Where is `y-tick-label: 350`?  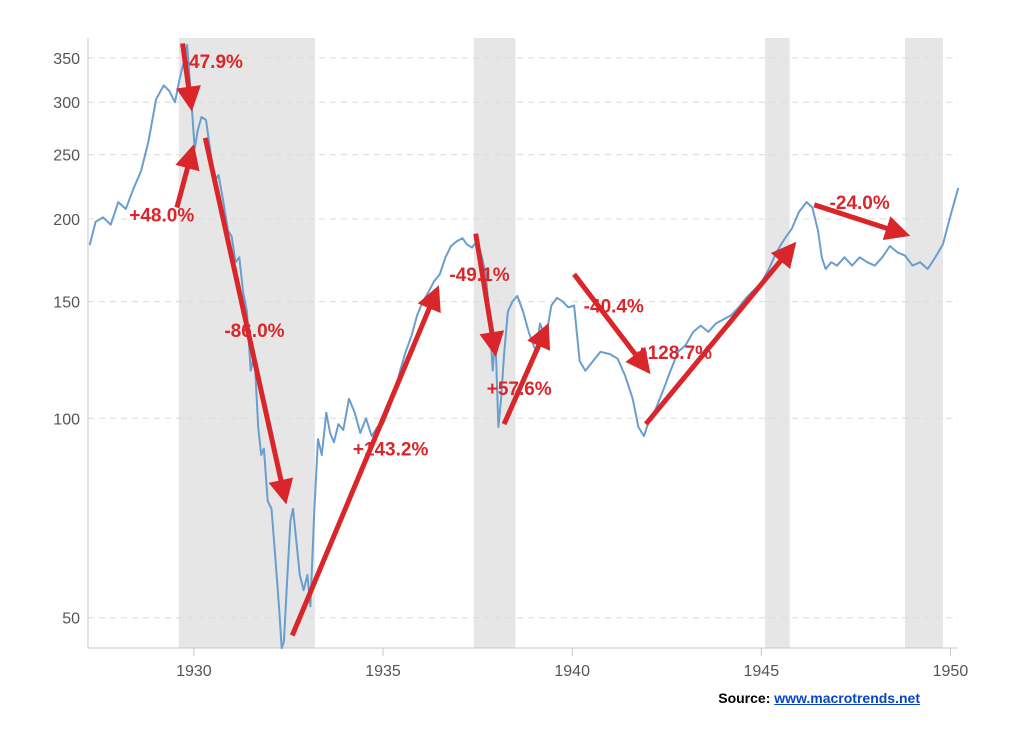 y-tick-label: 350 is located at coordinates (66, 59).